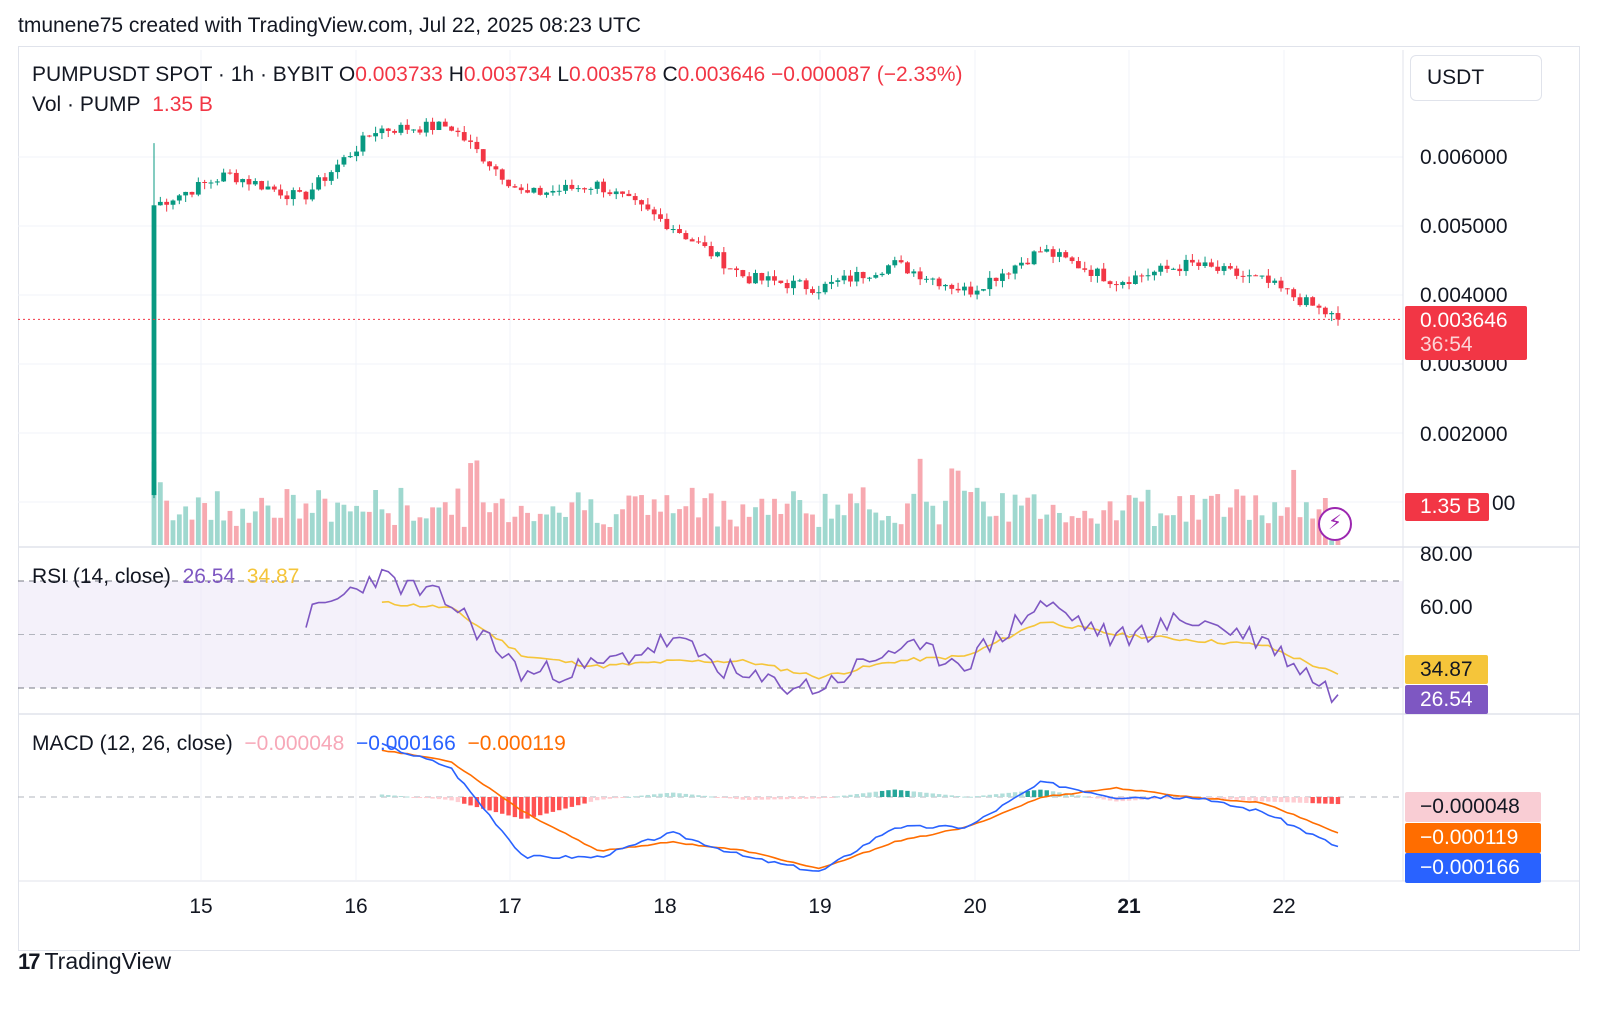 Image resolution: width=1600 pixels, height=1011 pixels. Describe the element at coordinates (1447, 507) in the screenshot. I see `volume-tag: 1.35 B` at that location.